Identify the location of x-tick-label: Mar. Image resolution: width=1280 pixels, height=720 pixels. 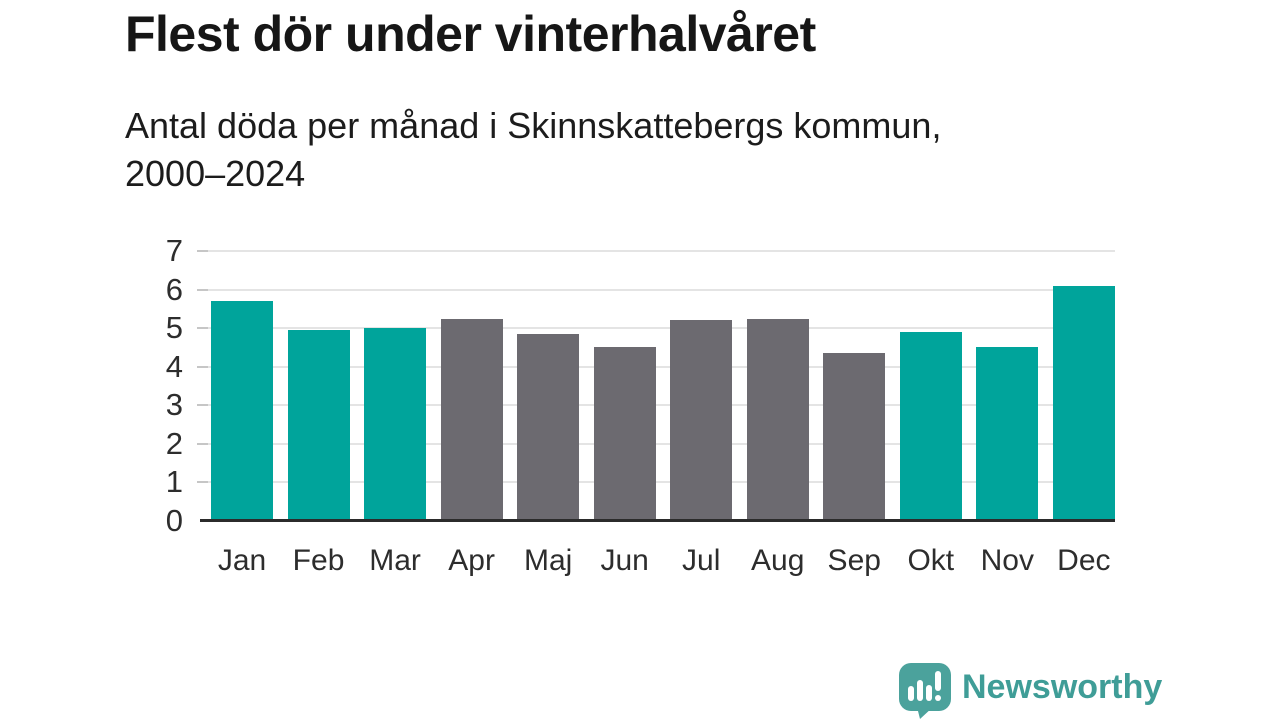
(395, 560).